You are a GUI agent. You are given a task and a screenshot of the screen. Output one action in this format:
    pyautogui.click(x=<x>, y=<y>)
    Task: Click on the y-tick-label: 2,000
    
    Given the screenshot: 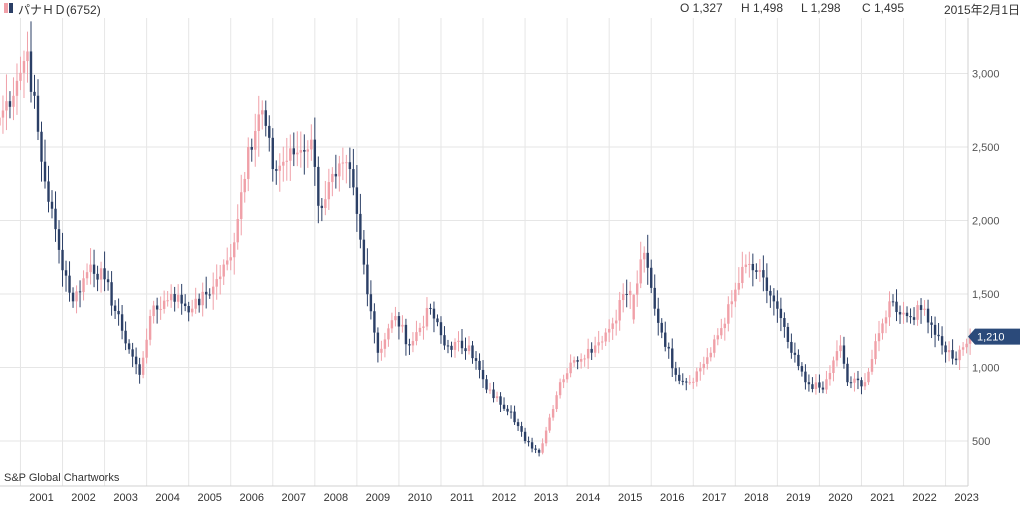 What is the action you would take?
    pyautogui.click(x=986, y=222)
    